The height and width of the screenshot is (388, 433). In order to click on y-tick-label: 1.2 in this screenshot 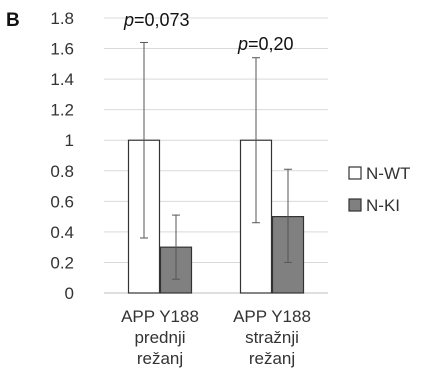, I will do `click(62, 110)`.